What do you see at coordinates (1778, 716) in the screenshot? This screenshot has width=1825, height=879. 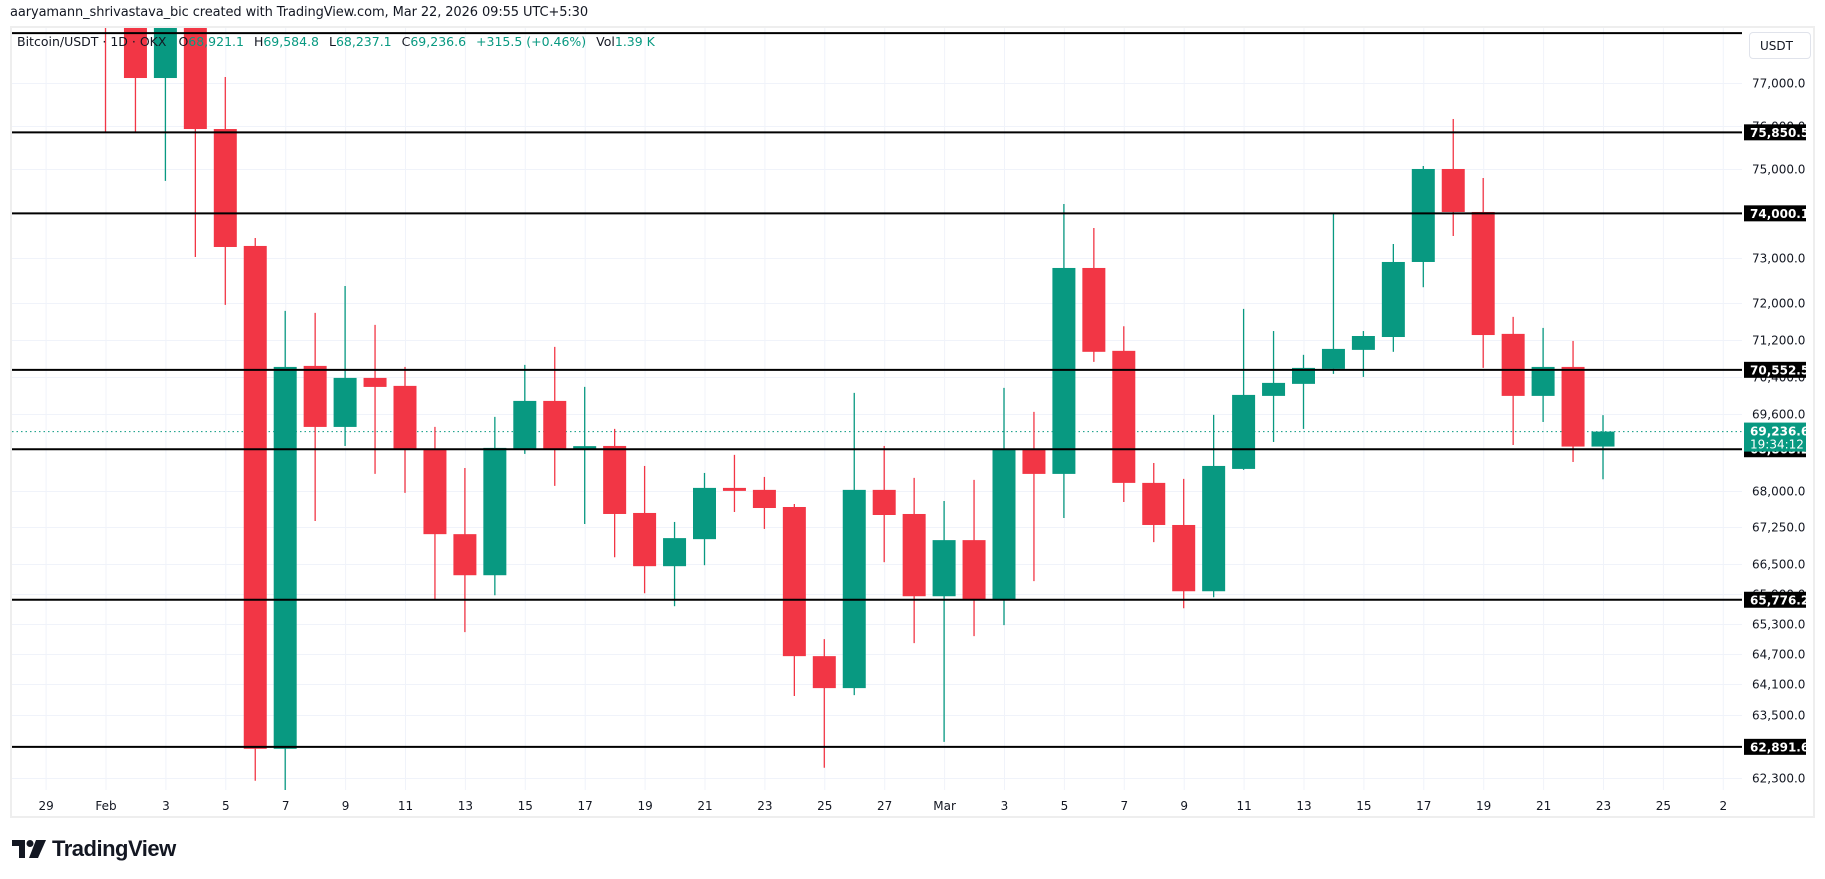 I see `y-axis-label: 63,500.0` at bounding box center [1778, 716].